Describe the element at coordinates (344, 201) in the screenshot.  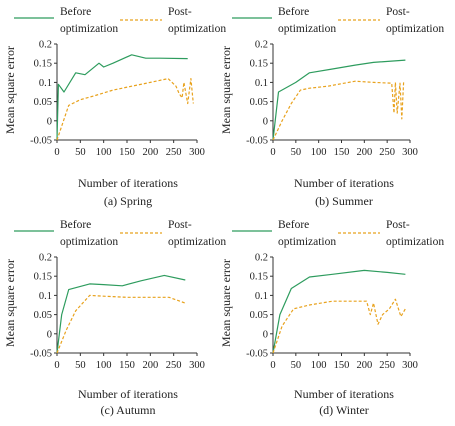
I see `panel-caption: (b) Summer` at that location.